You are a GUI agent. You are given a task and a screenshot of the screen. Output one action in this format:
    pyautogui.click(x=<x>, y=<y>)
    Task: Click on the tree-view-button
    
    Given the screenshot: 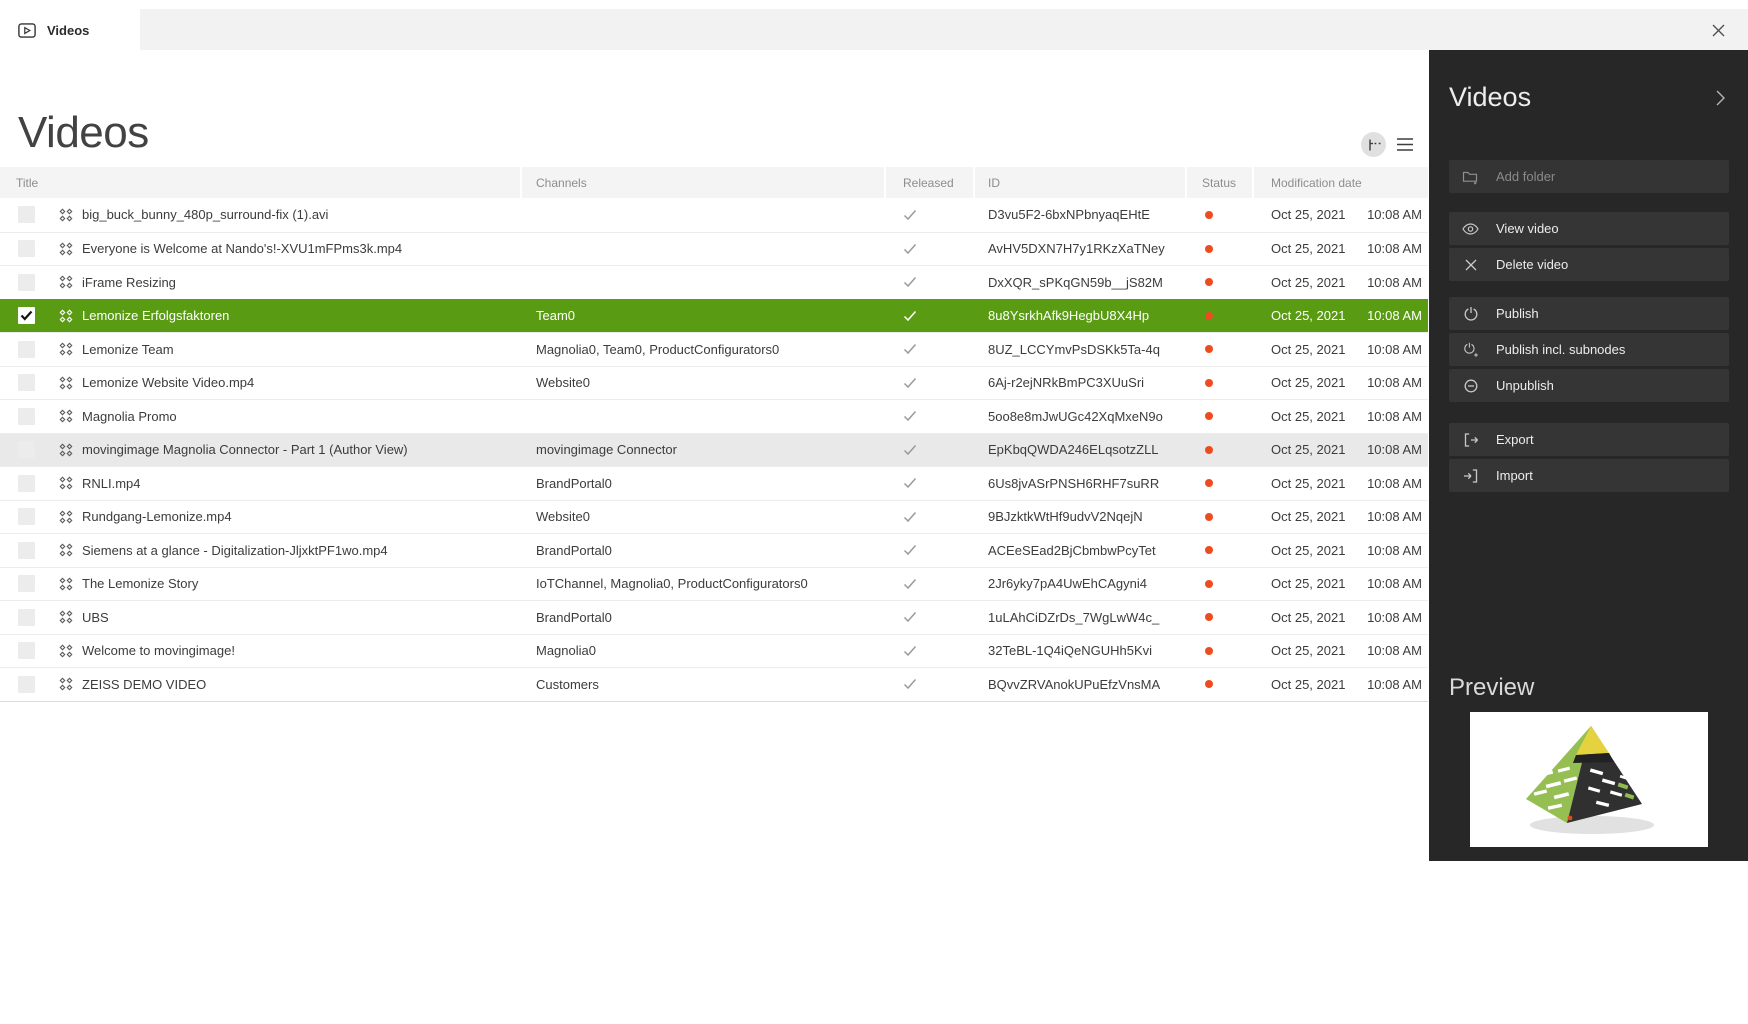 What is the action you would take?
    pyautogui.click(x=1373, y=144)
    